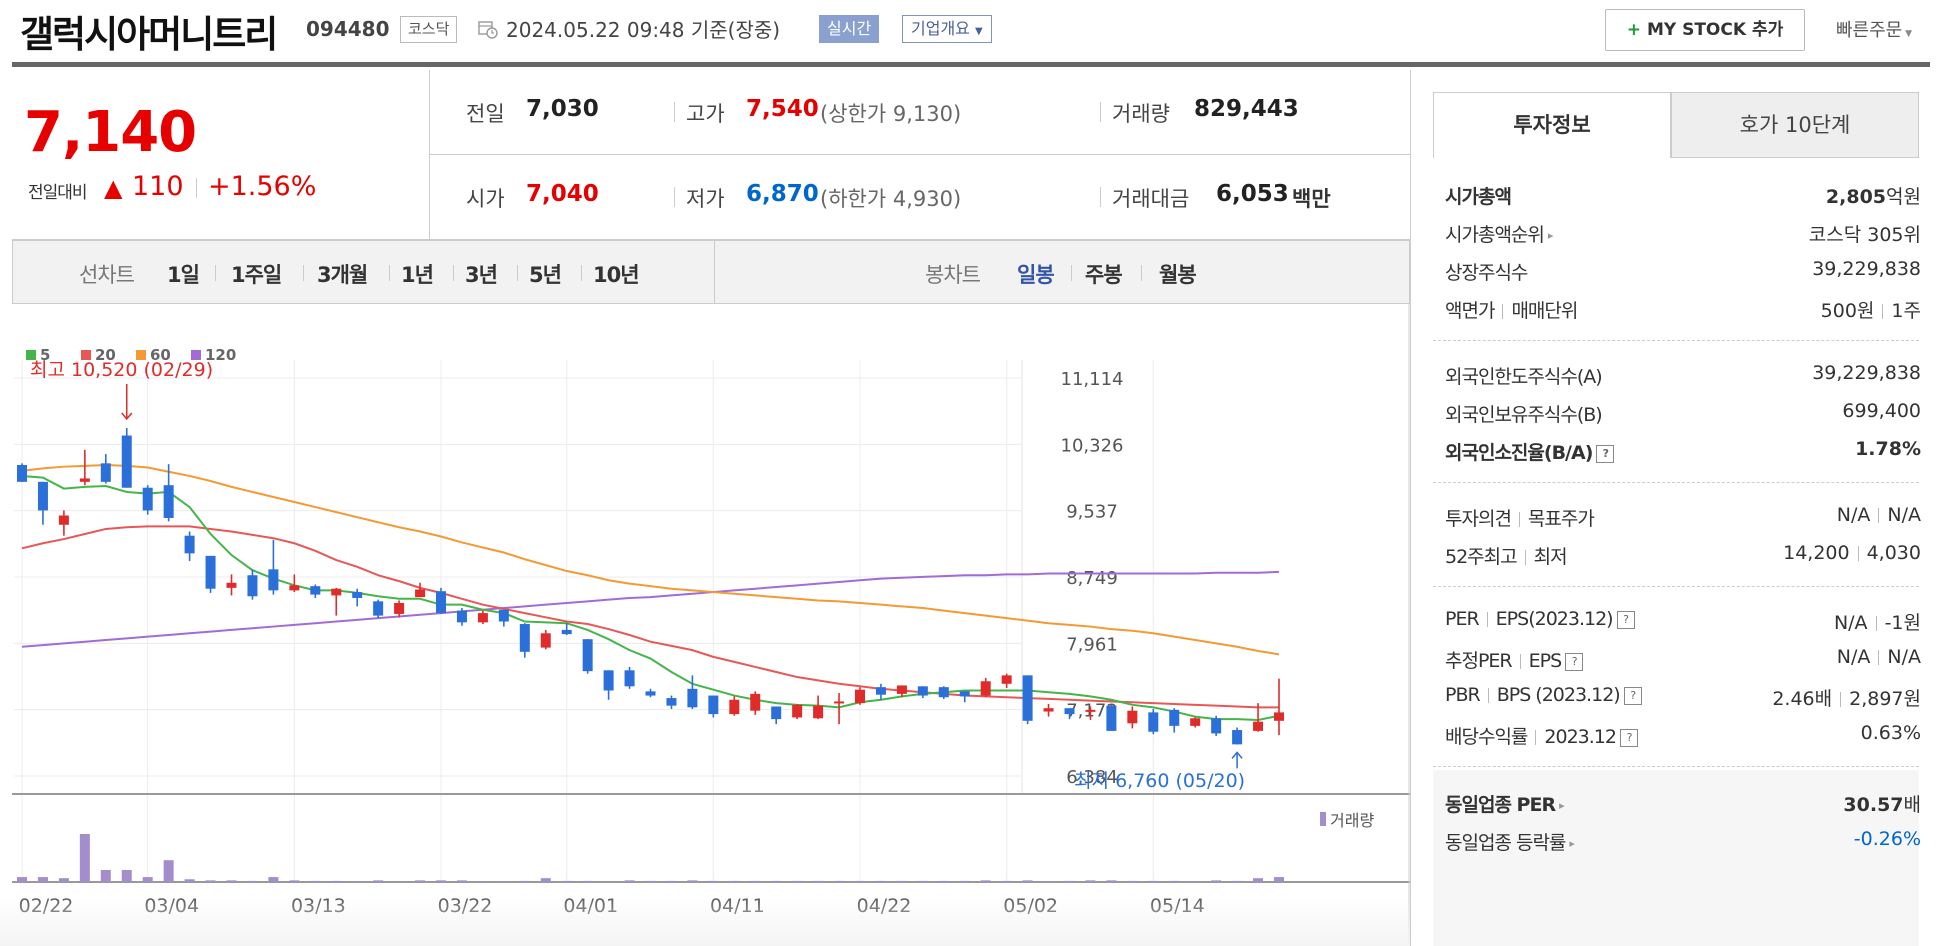 The width and height of the screenshot is (1942, 946). I want to click on trade-unit-label: 매매단위, so click(1544, 311).